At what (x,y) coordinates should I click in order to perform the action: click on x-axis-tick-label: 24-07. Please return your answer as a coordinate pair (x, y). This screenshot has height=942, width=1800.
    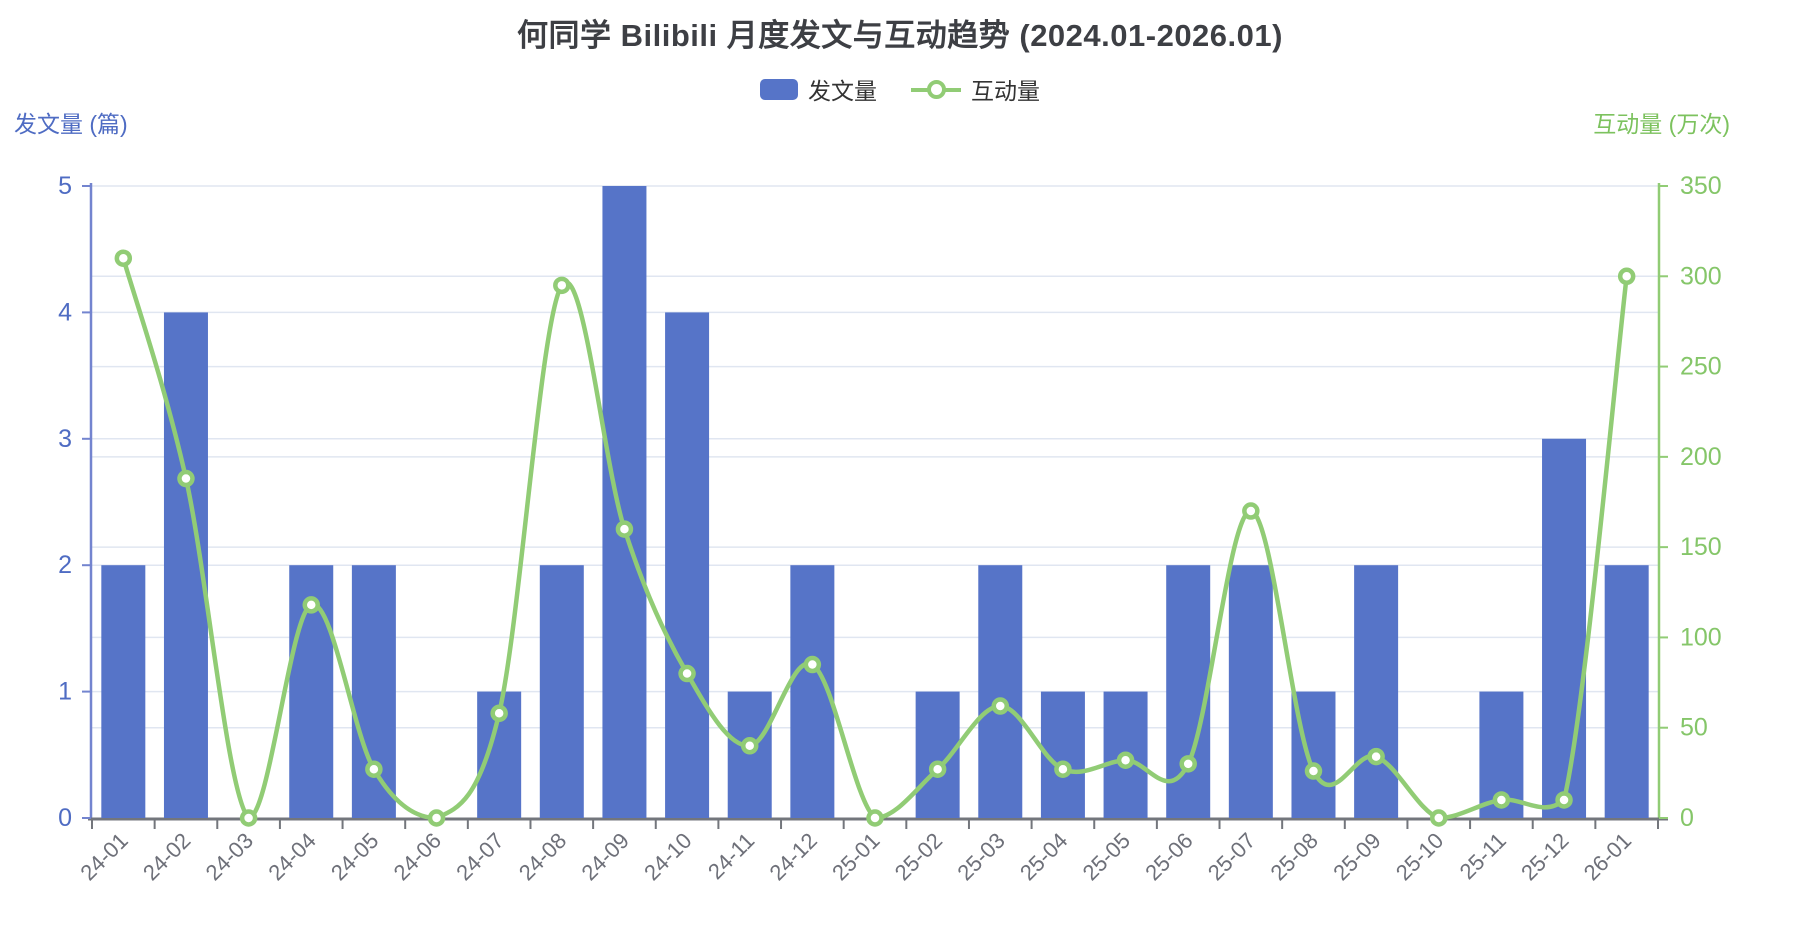
    Looking at the image, I should click on (479, 856).